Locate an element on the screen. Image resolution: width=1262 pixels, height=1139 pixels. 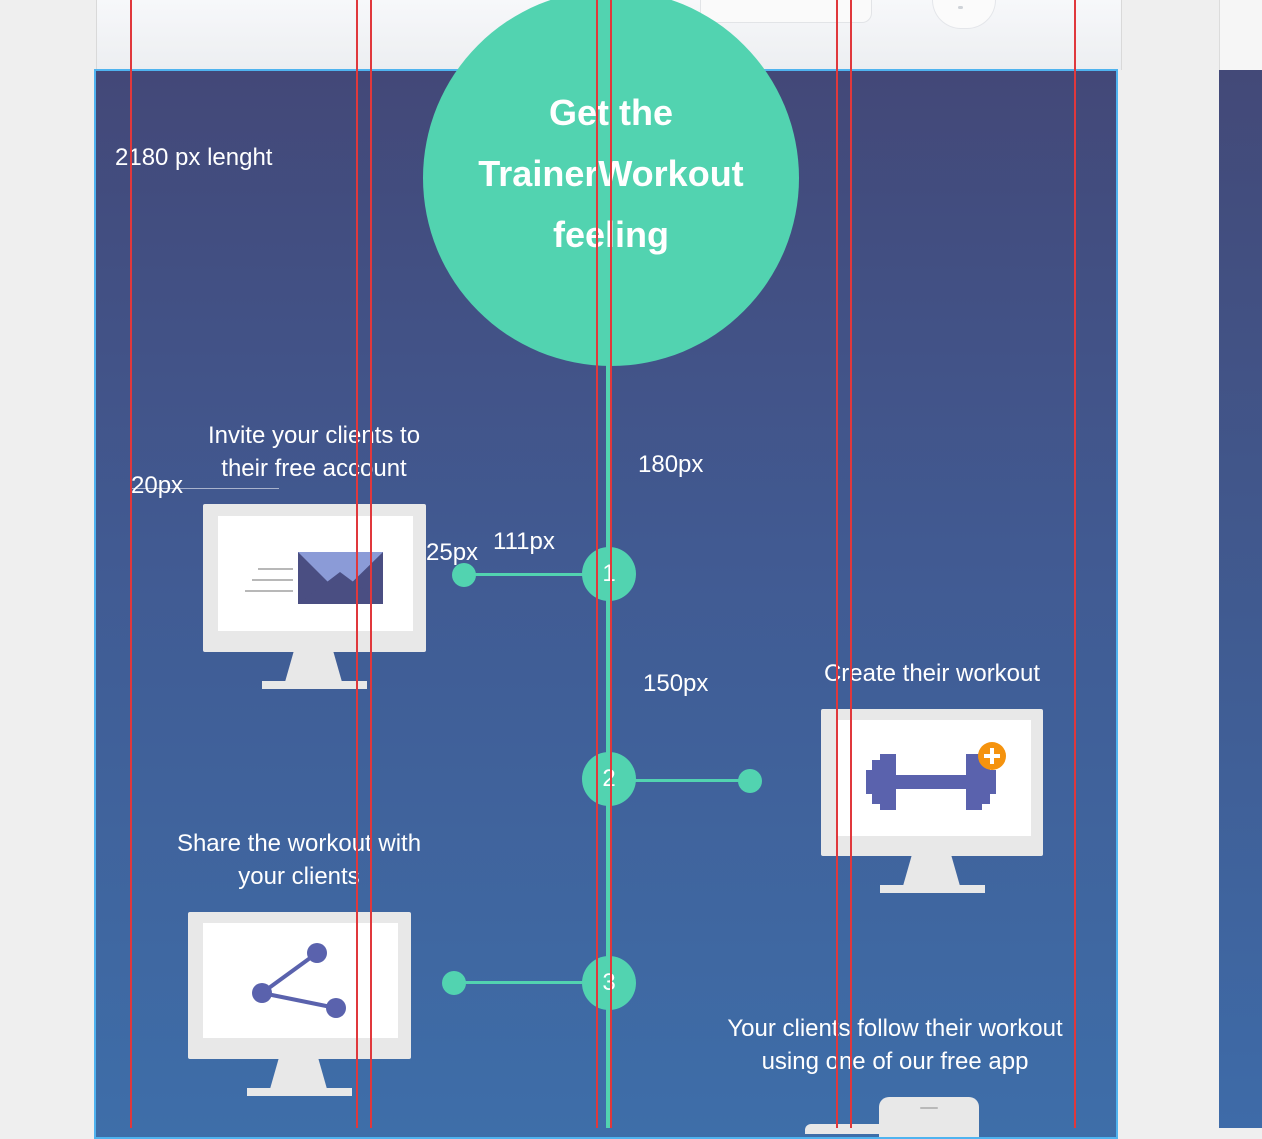
timeline-line is located at coordinates (608, 744).